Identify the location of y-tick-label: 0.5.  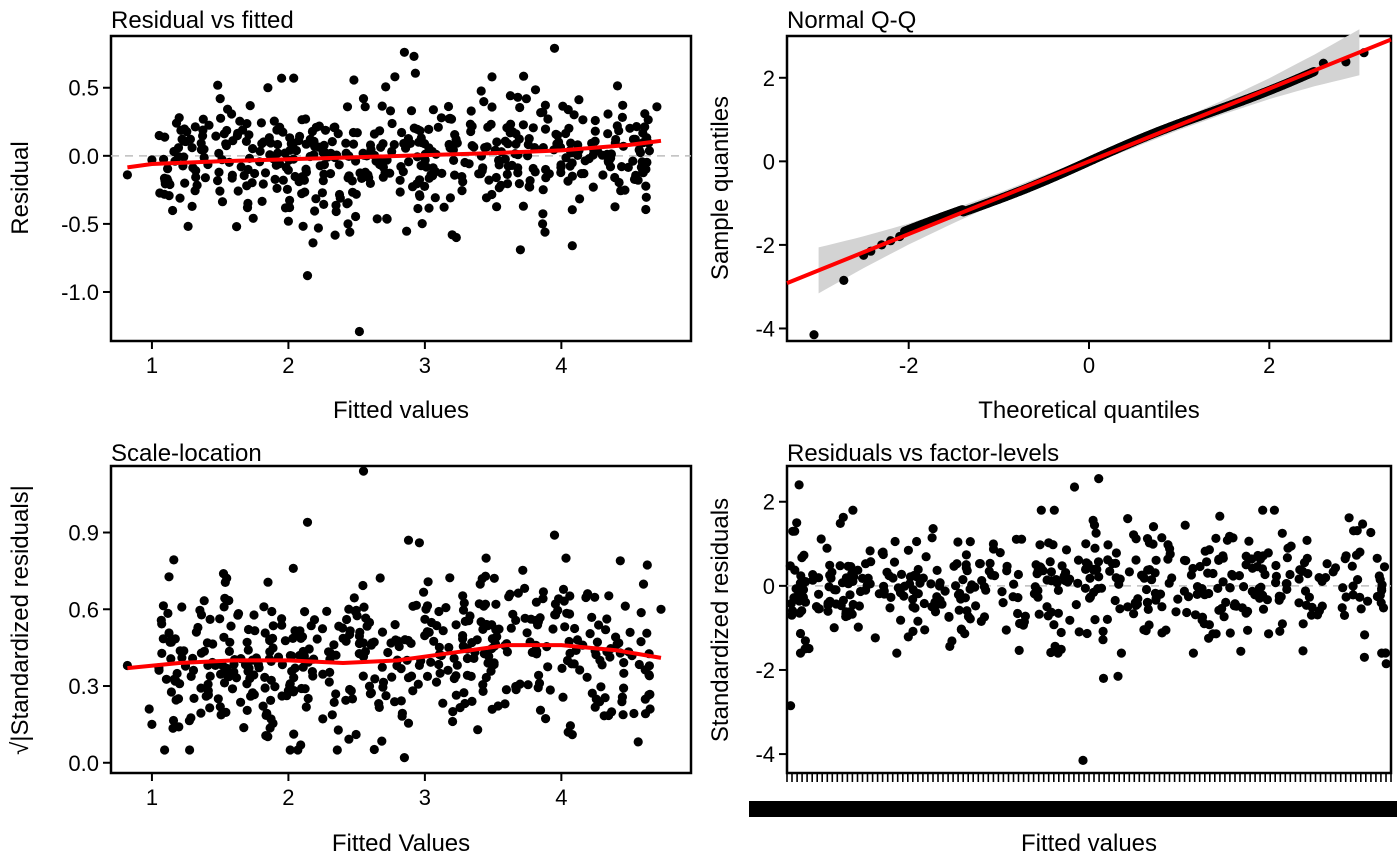
(83, 88).